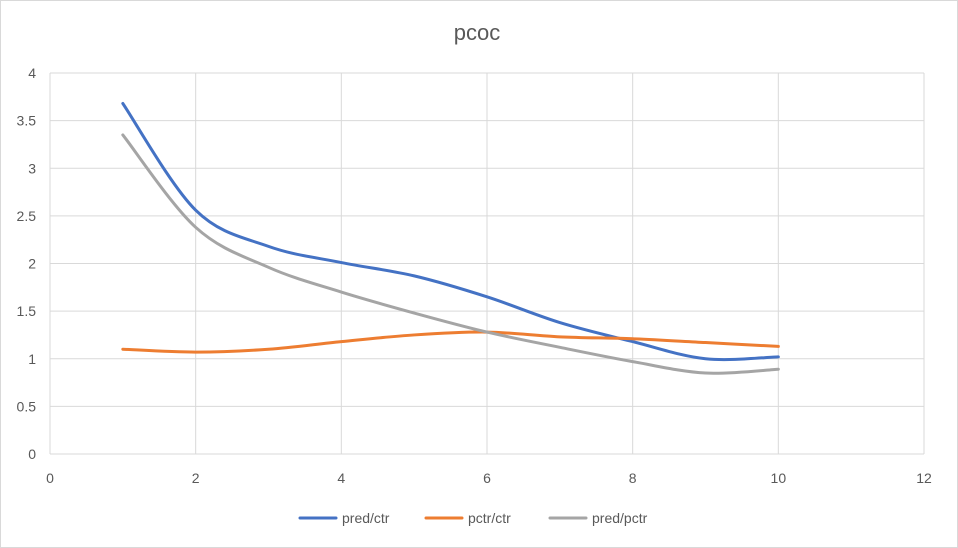 This screenshot has height=548, width=958. Describe the element at coordinates (32, 359) in the screenshot. I see `y-tick-label: 1` at that location.